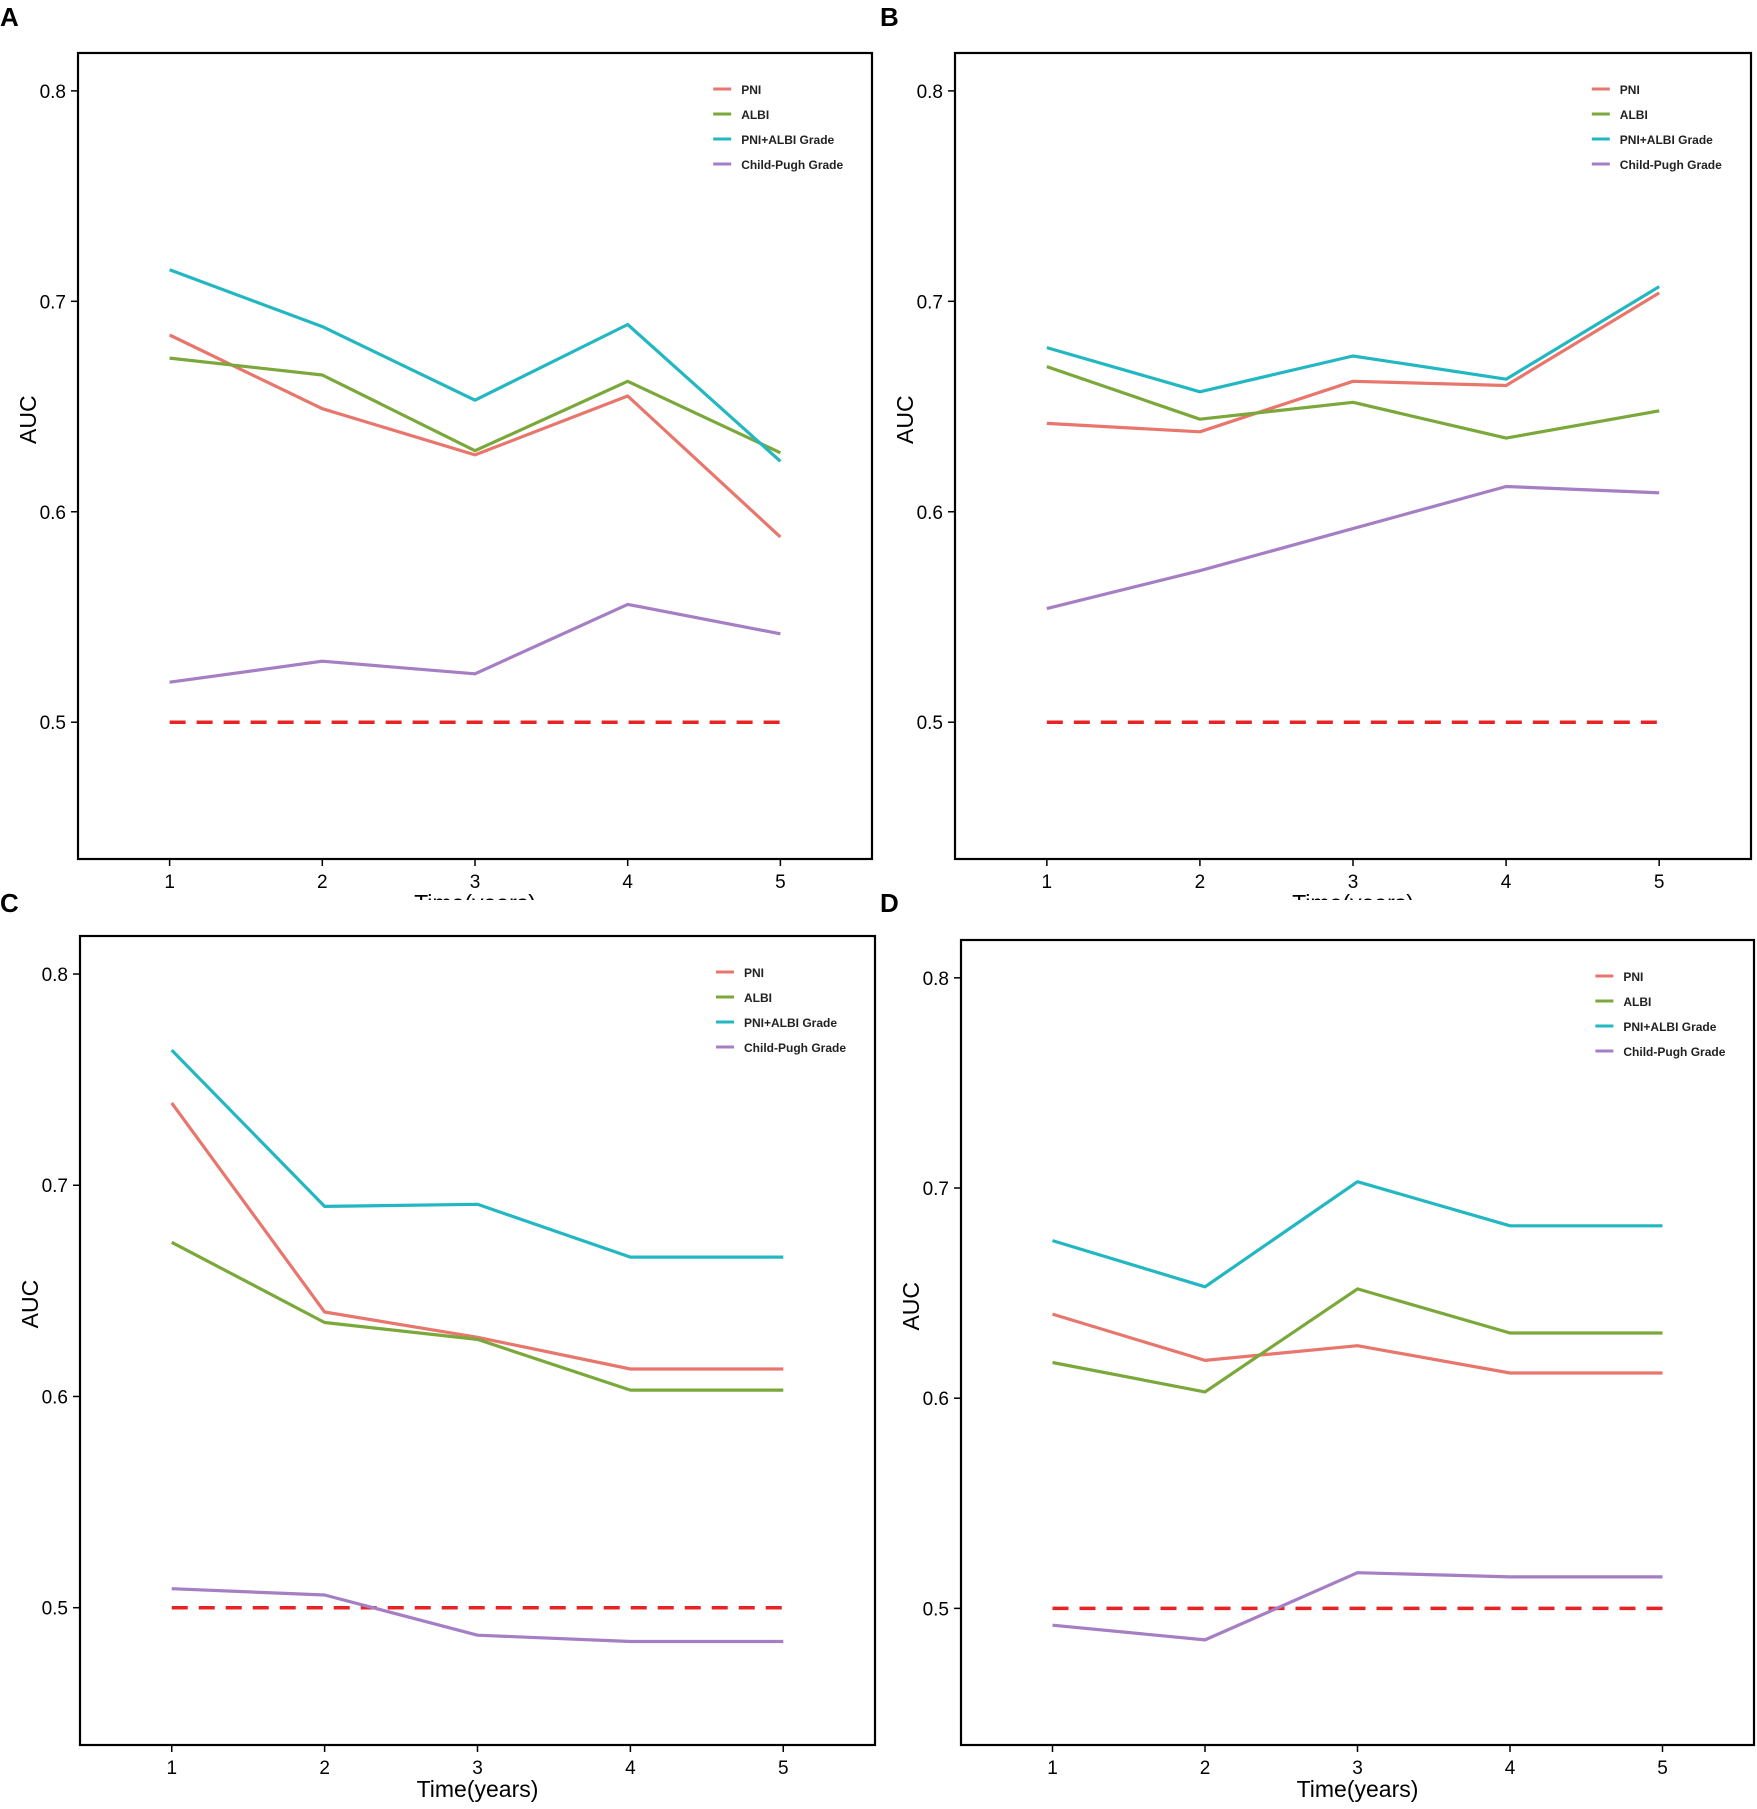  Describe the element at coordinates (889, 17) in the screenshot. I see `panel-letter: B` at that location.